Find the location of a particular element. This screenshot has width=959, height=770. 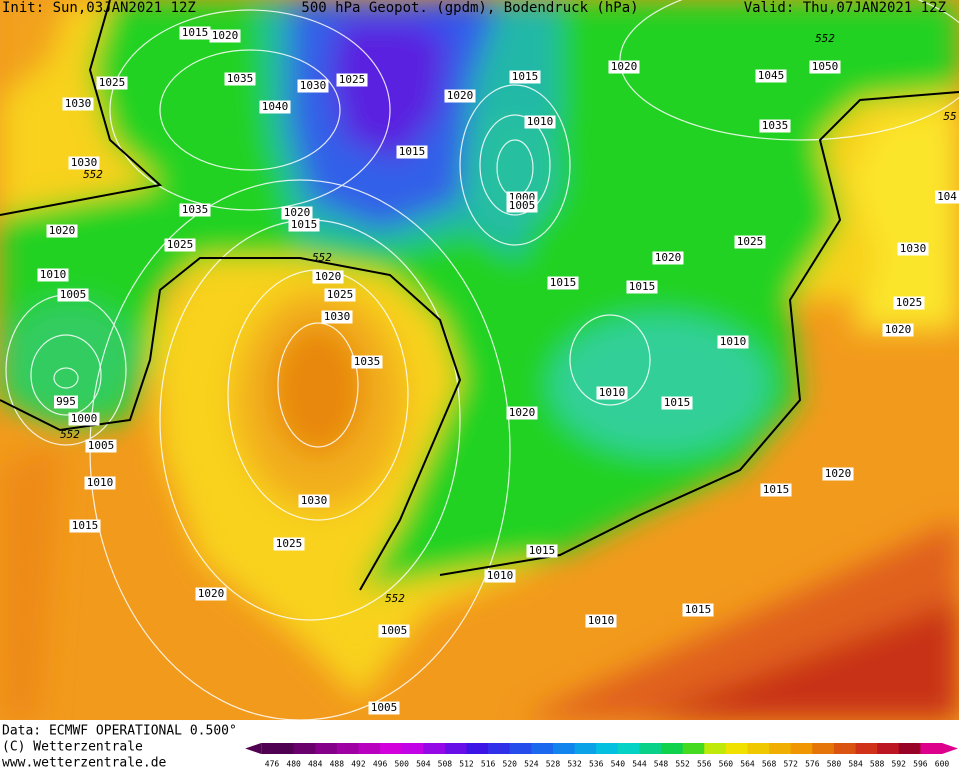

legend-label: 516 is located at coordinates (488, 764).